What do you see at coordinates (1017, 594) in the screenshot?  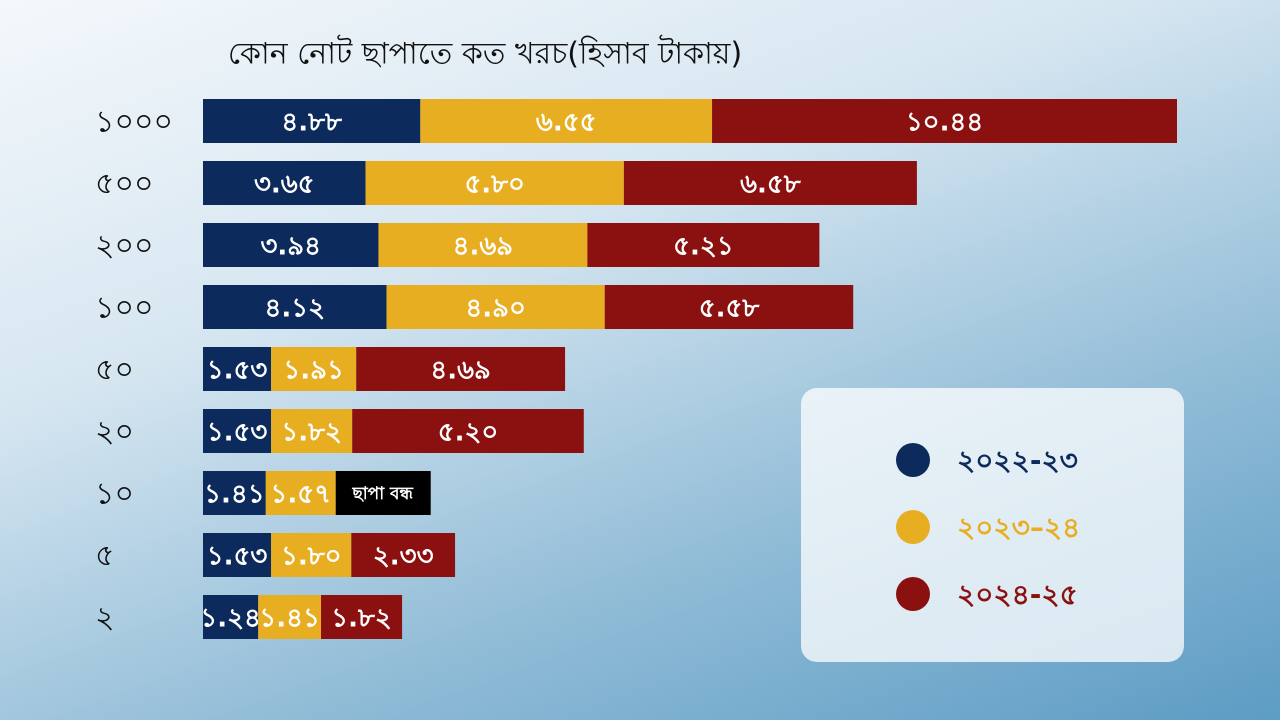 I see `legend-label: ২০২৪-২৫` at bounding box center [1017, 594].